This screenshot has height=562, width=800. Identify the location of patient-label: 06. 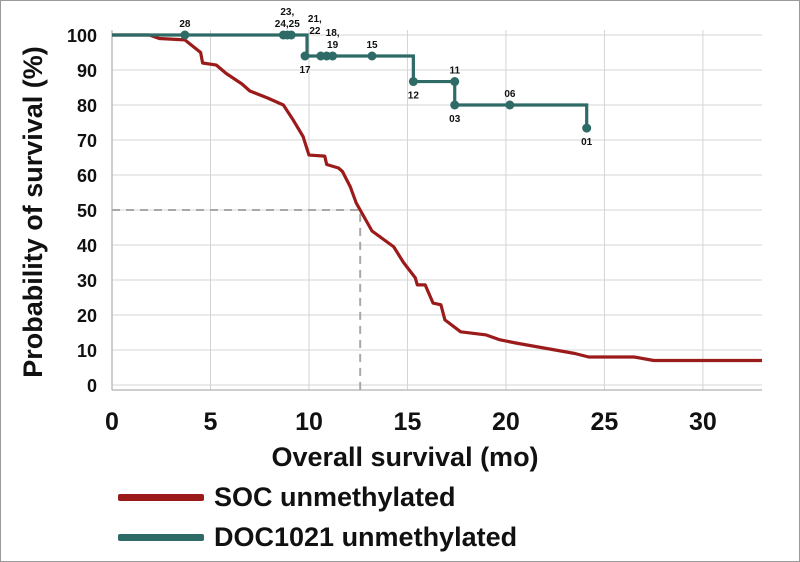
(510, 94).